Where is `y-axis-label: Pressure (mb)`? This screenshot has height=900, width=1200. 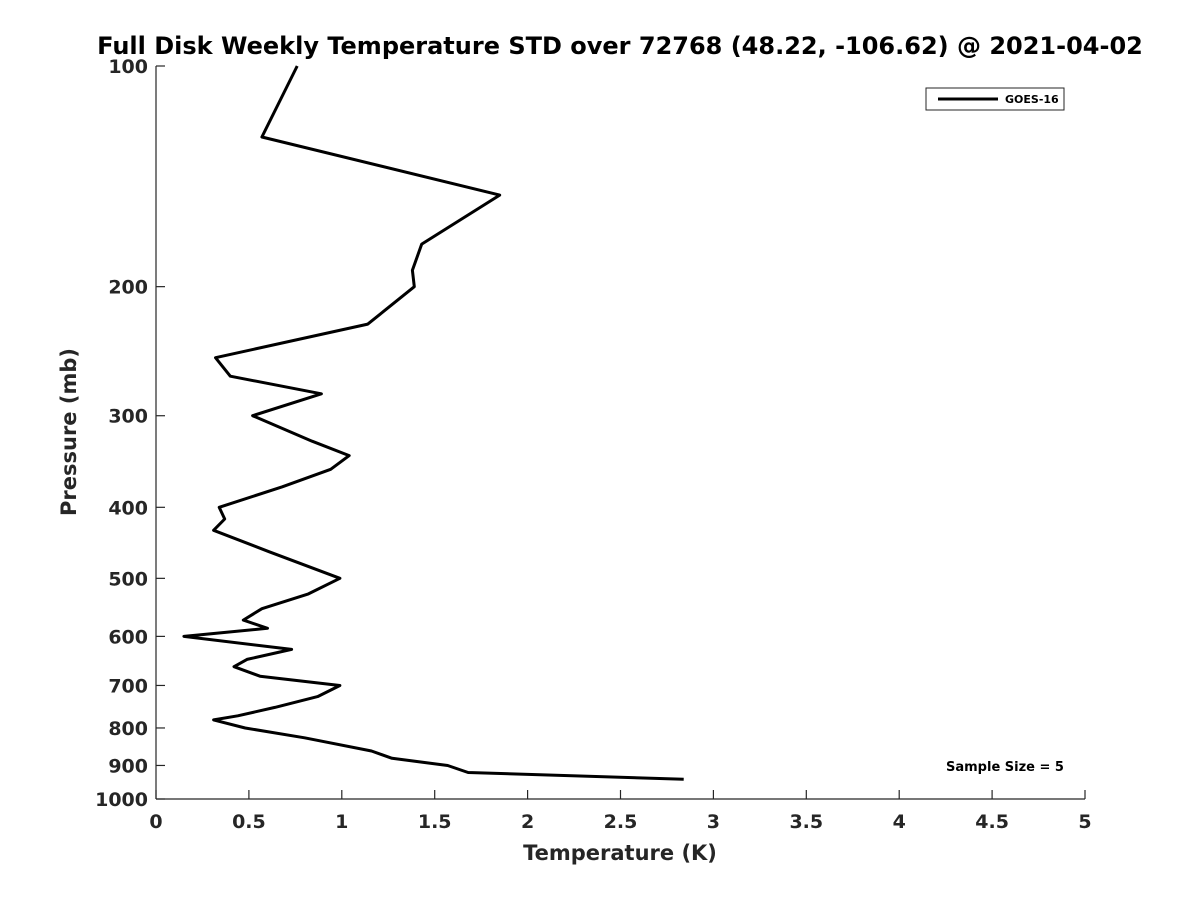
y-axis-label: Pressure (mb) is located at coordinates (69, 432).